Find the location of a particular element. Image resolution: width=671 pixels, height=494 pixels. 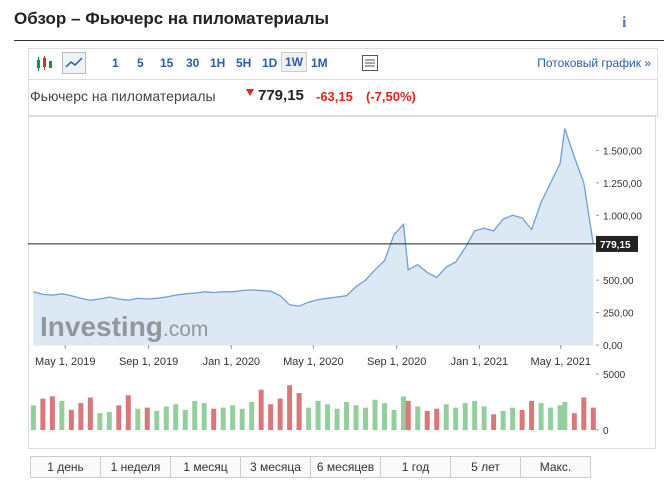

last-price-label: 779,15 is located at coordinates (615, 245).